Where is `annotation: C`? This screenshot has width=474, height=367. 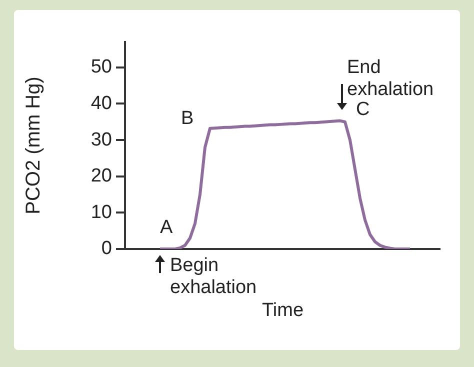 annotation: C is located at coordinates (363, 110).